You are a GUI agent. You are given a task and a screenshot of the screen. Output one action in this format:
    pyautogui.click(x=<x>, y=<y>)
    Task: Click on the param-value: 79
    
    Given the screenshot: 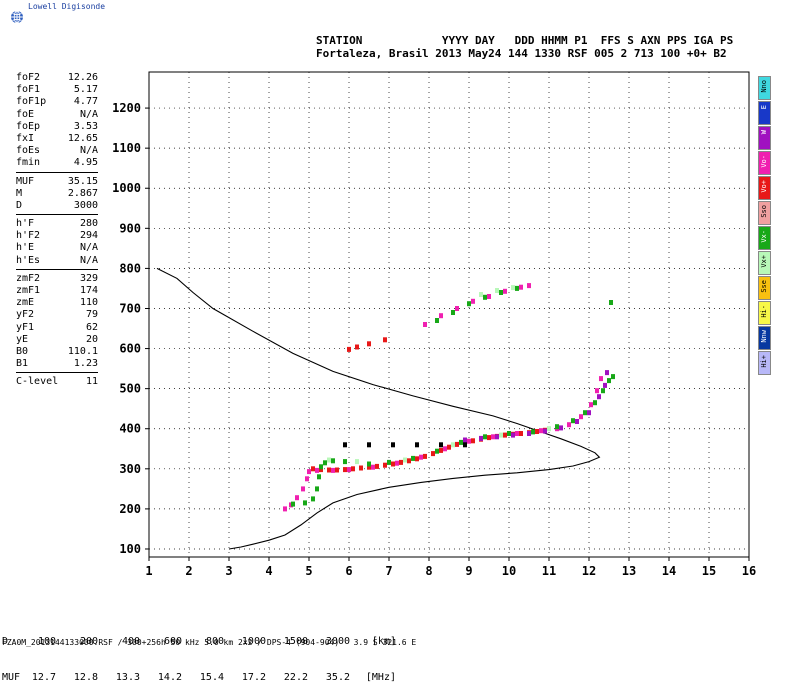 What is the action you would take?
    pyautogui.click(x=91, y=315)
    